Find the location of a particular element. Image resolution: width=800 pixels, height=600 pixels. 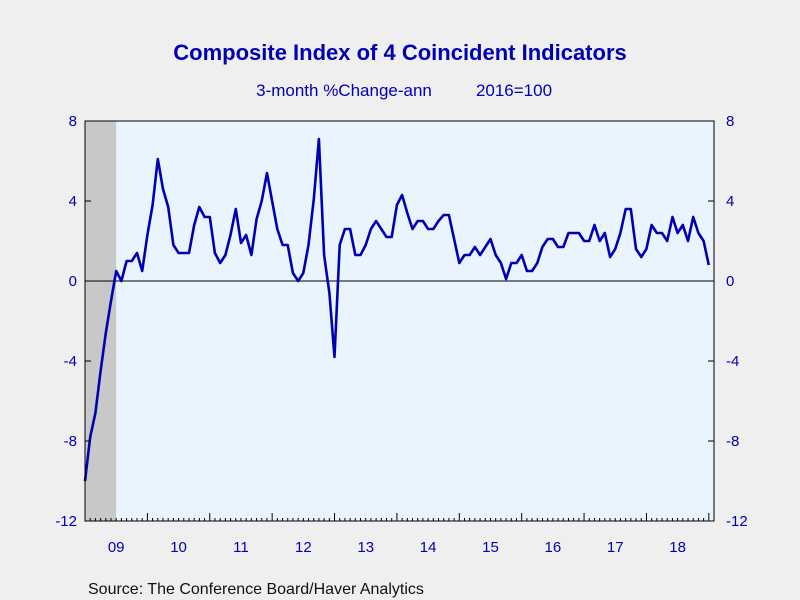

x-tick-label: 14 is located at coordinates (428, 547).